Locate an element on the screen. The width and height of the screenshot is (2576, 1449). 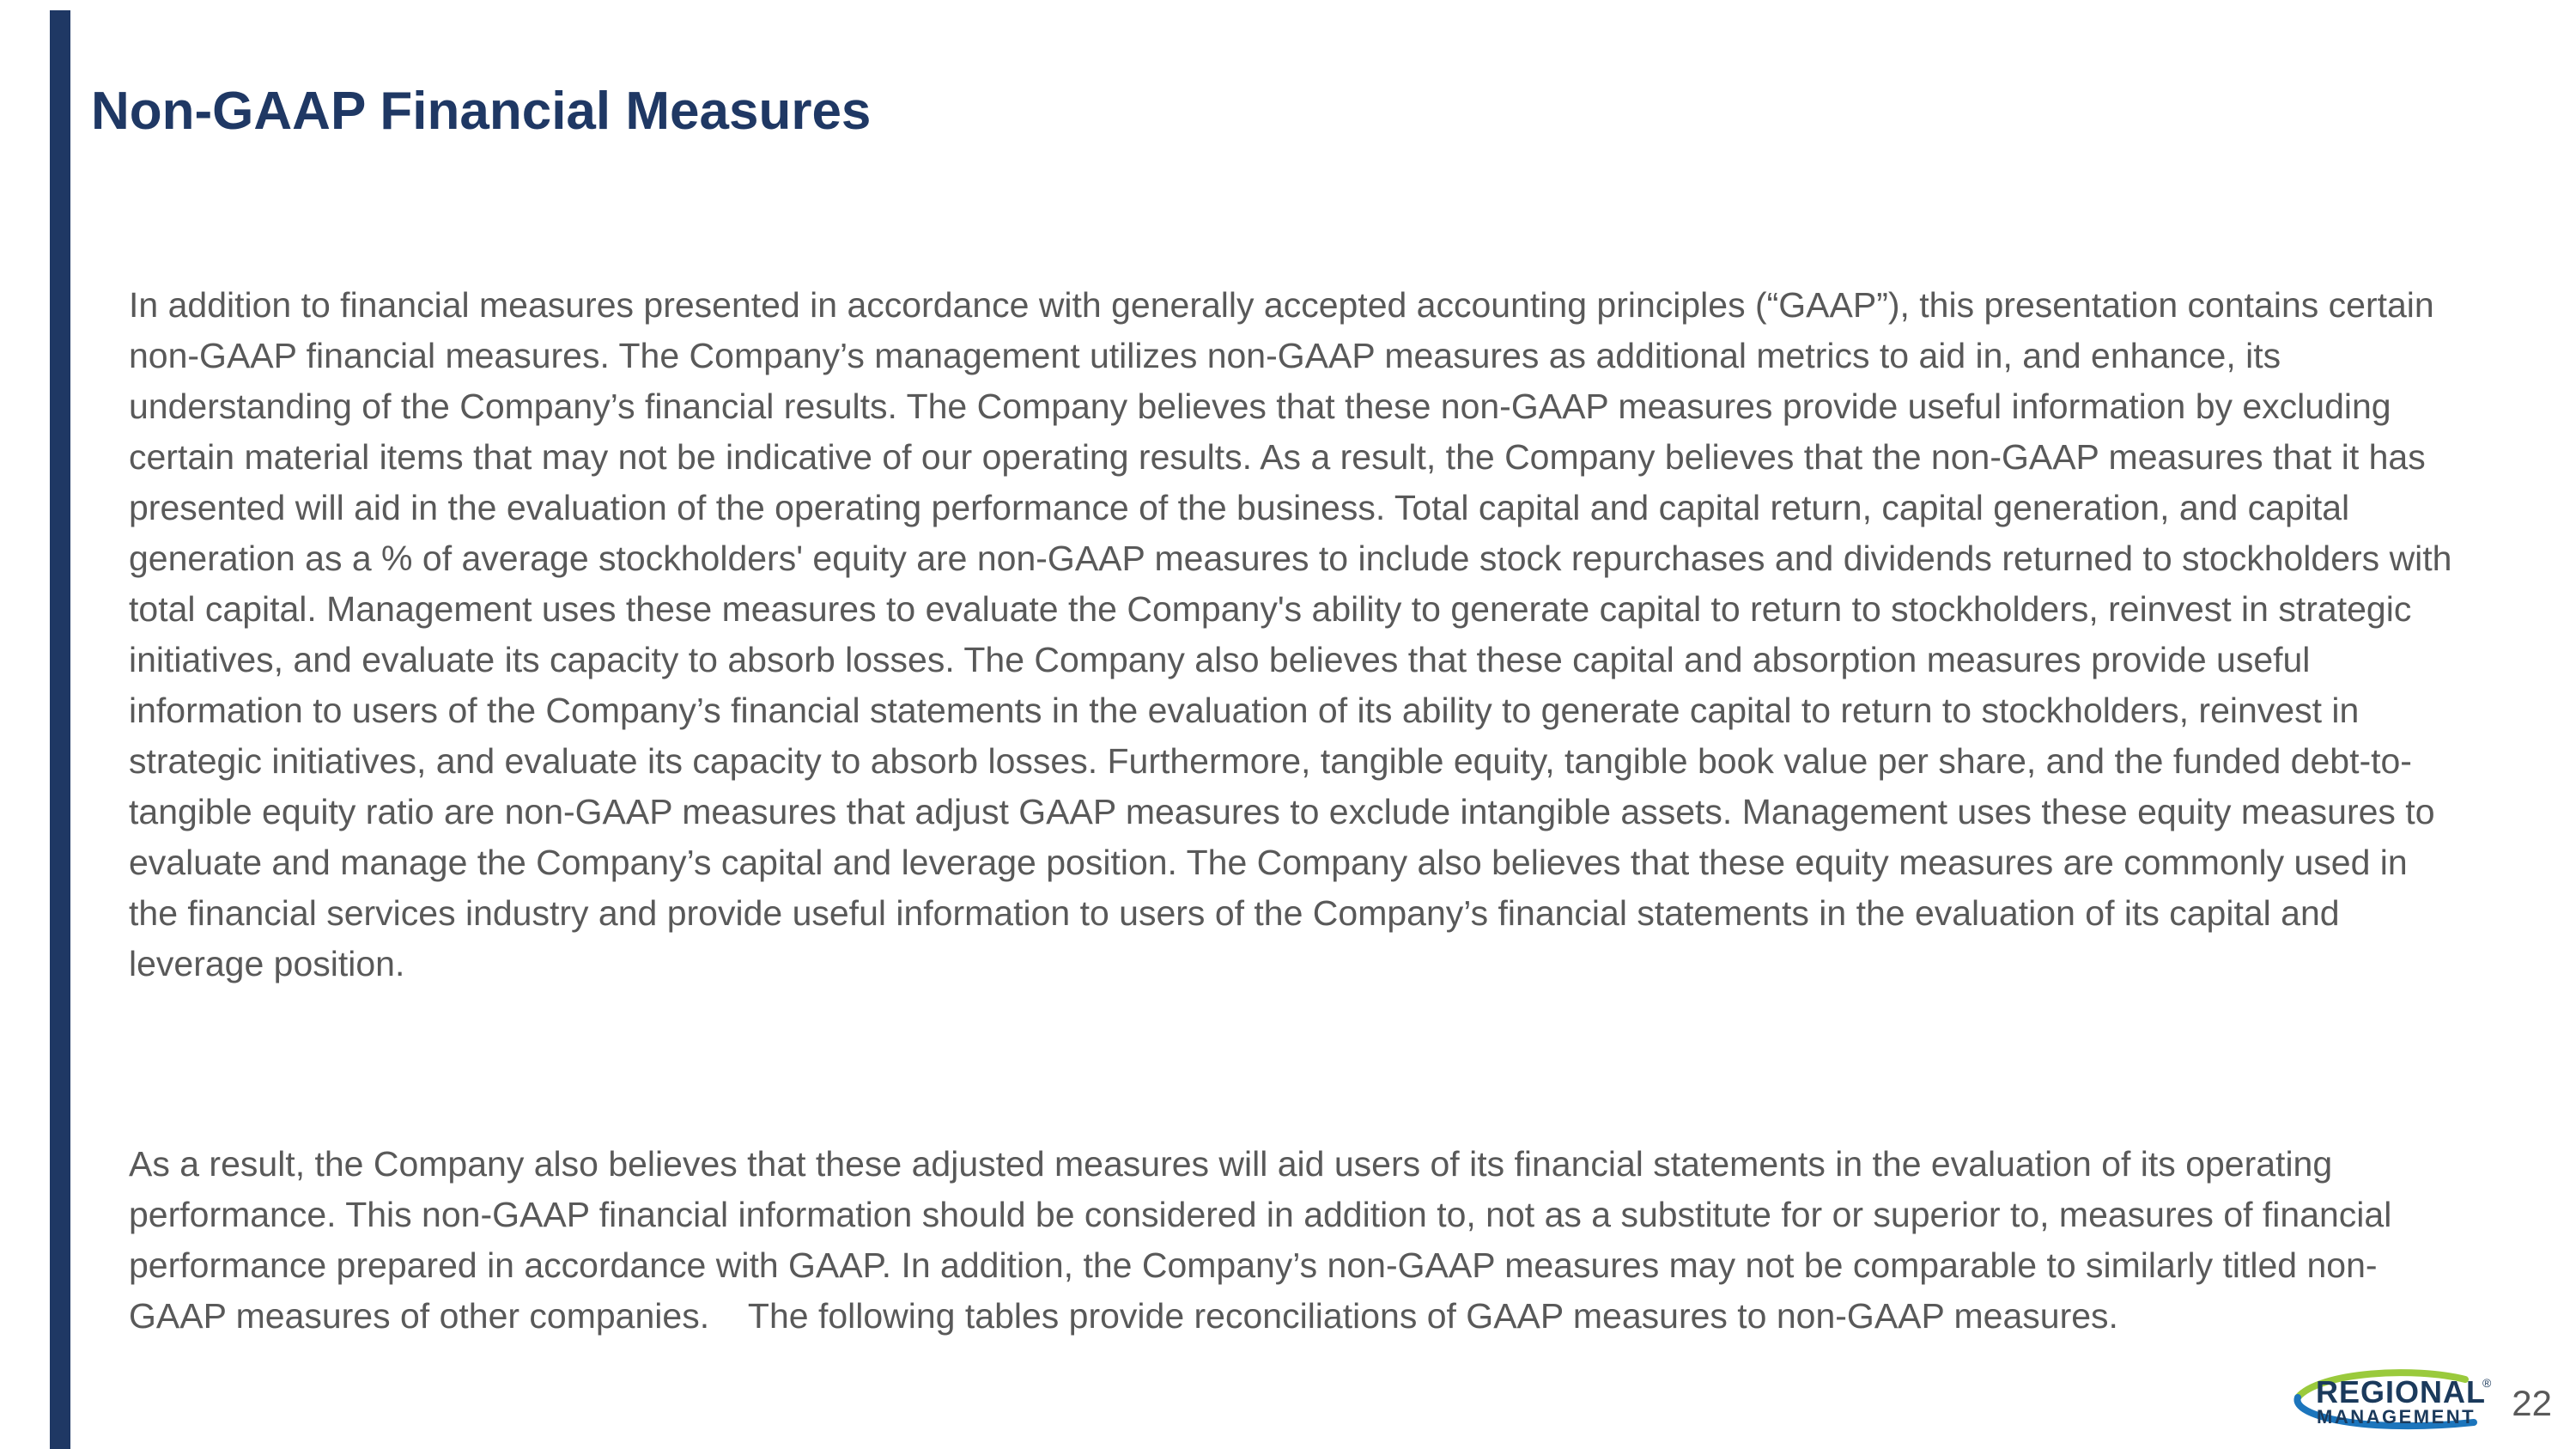
page-number: 22 is located at coordinates (2532, 1403).